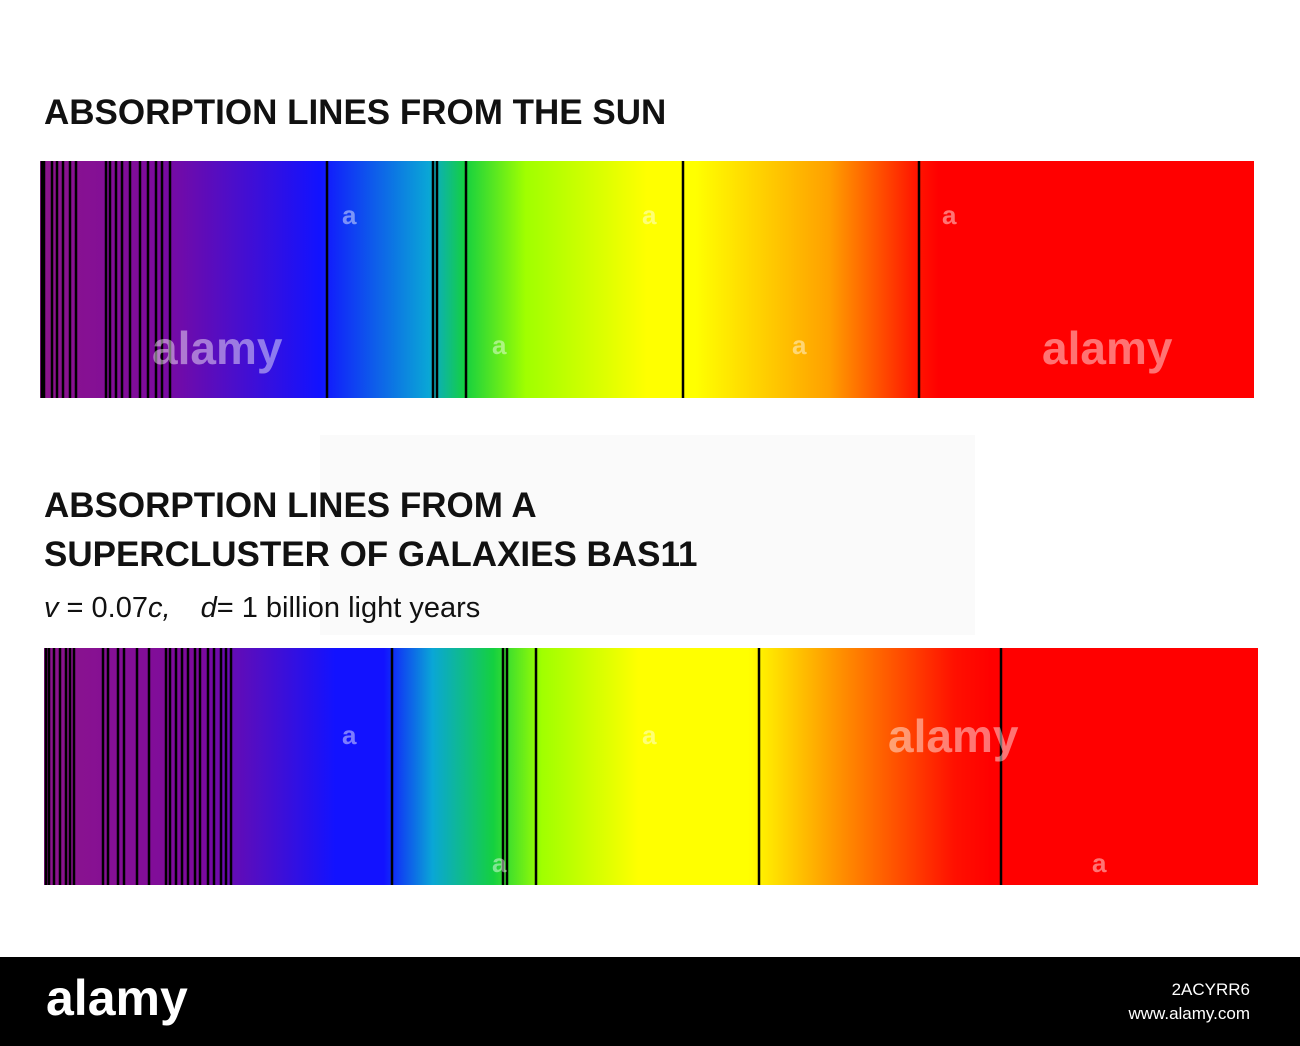  I want to click on footer-bar, so click(650, 1001).